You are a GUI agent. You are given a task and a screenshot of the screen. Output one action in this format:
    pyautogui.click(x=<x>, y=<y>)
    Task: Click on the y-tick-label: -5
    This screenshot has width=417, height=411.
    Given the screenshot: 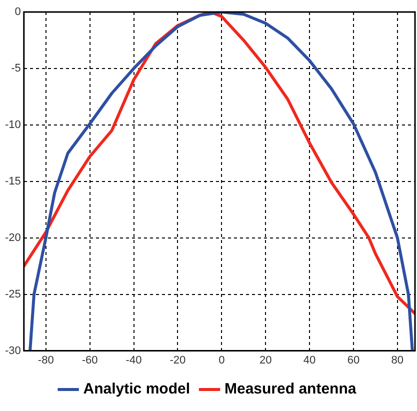 What is the action you would take?
    pyautogui.click(x=16, y=68)
    